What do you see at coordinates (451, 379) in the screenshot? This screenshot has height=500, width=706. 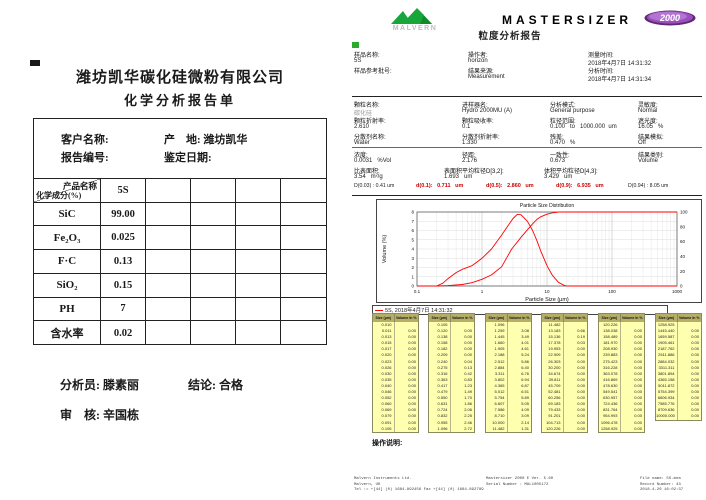 I see `size-table-row: 0.363 0.83` at bounding box center [451, 379].